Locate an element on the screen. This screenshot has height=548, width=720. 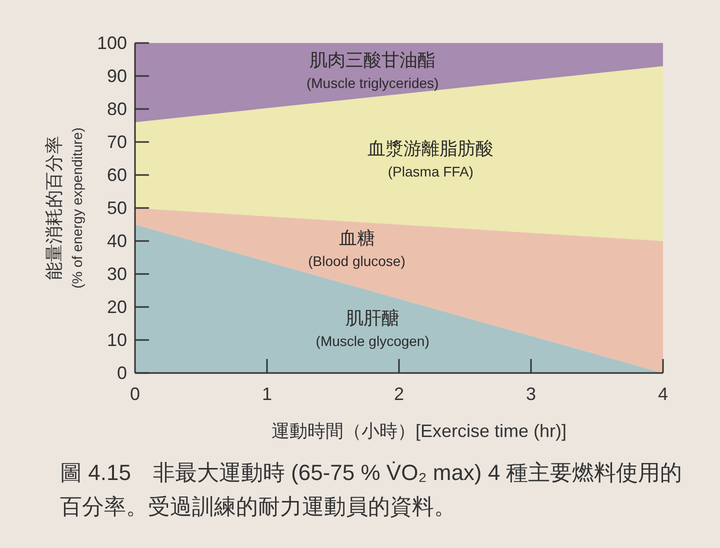
y-tick-label: 10 is located at coordinates (116, 340).